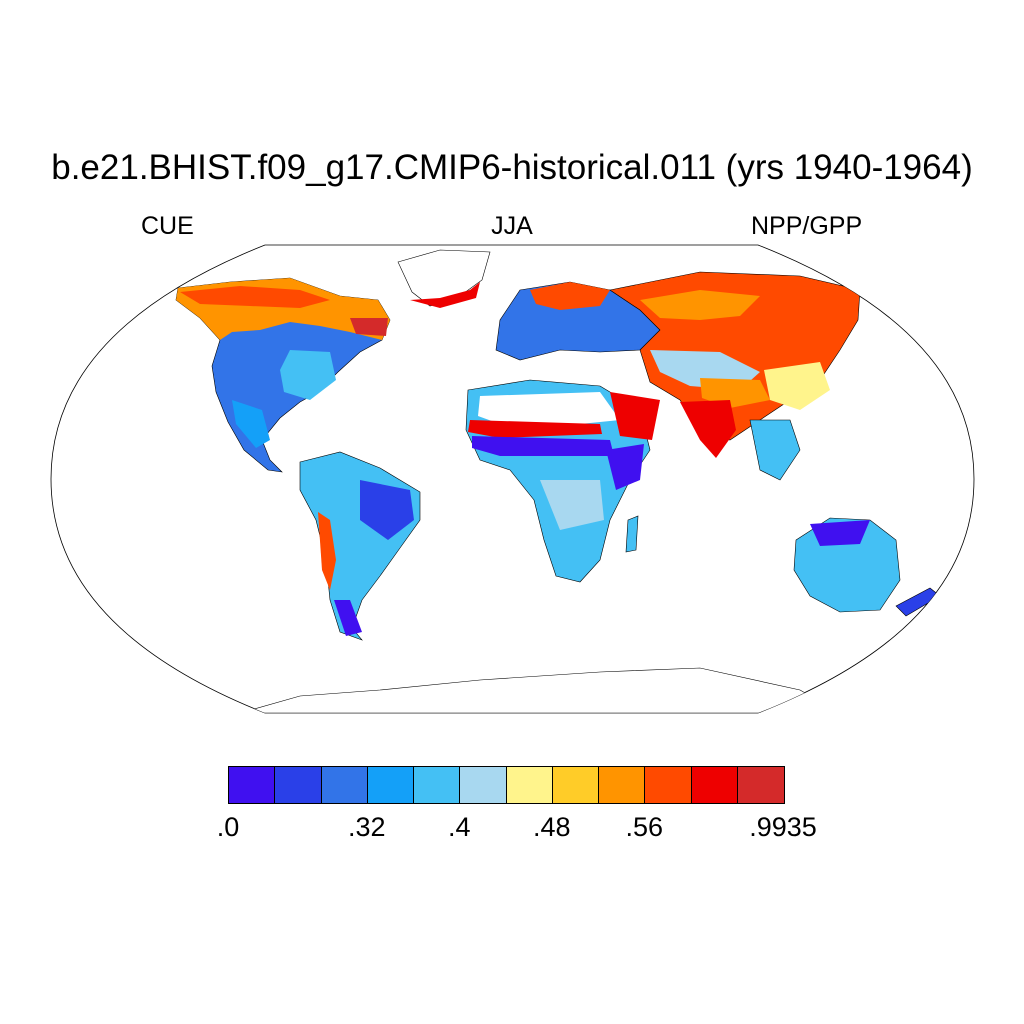  I want to click on sahel-red, so click(535, 429).